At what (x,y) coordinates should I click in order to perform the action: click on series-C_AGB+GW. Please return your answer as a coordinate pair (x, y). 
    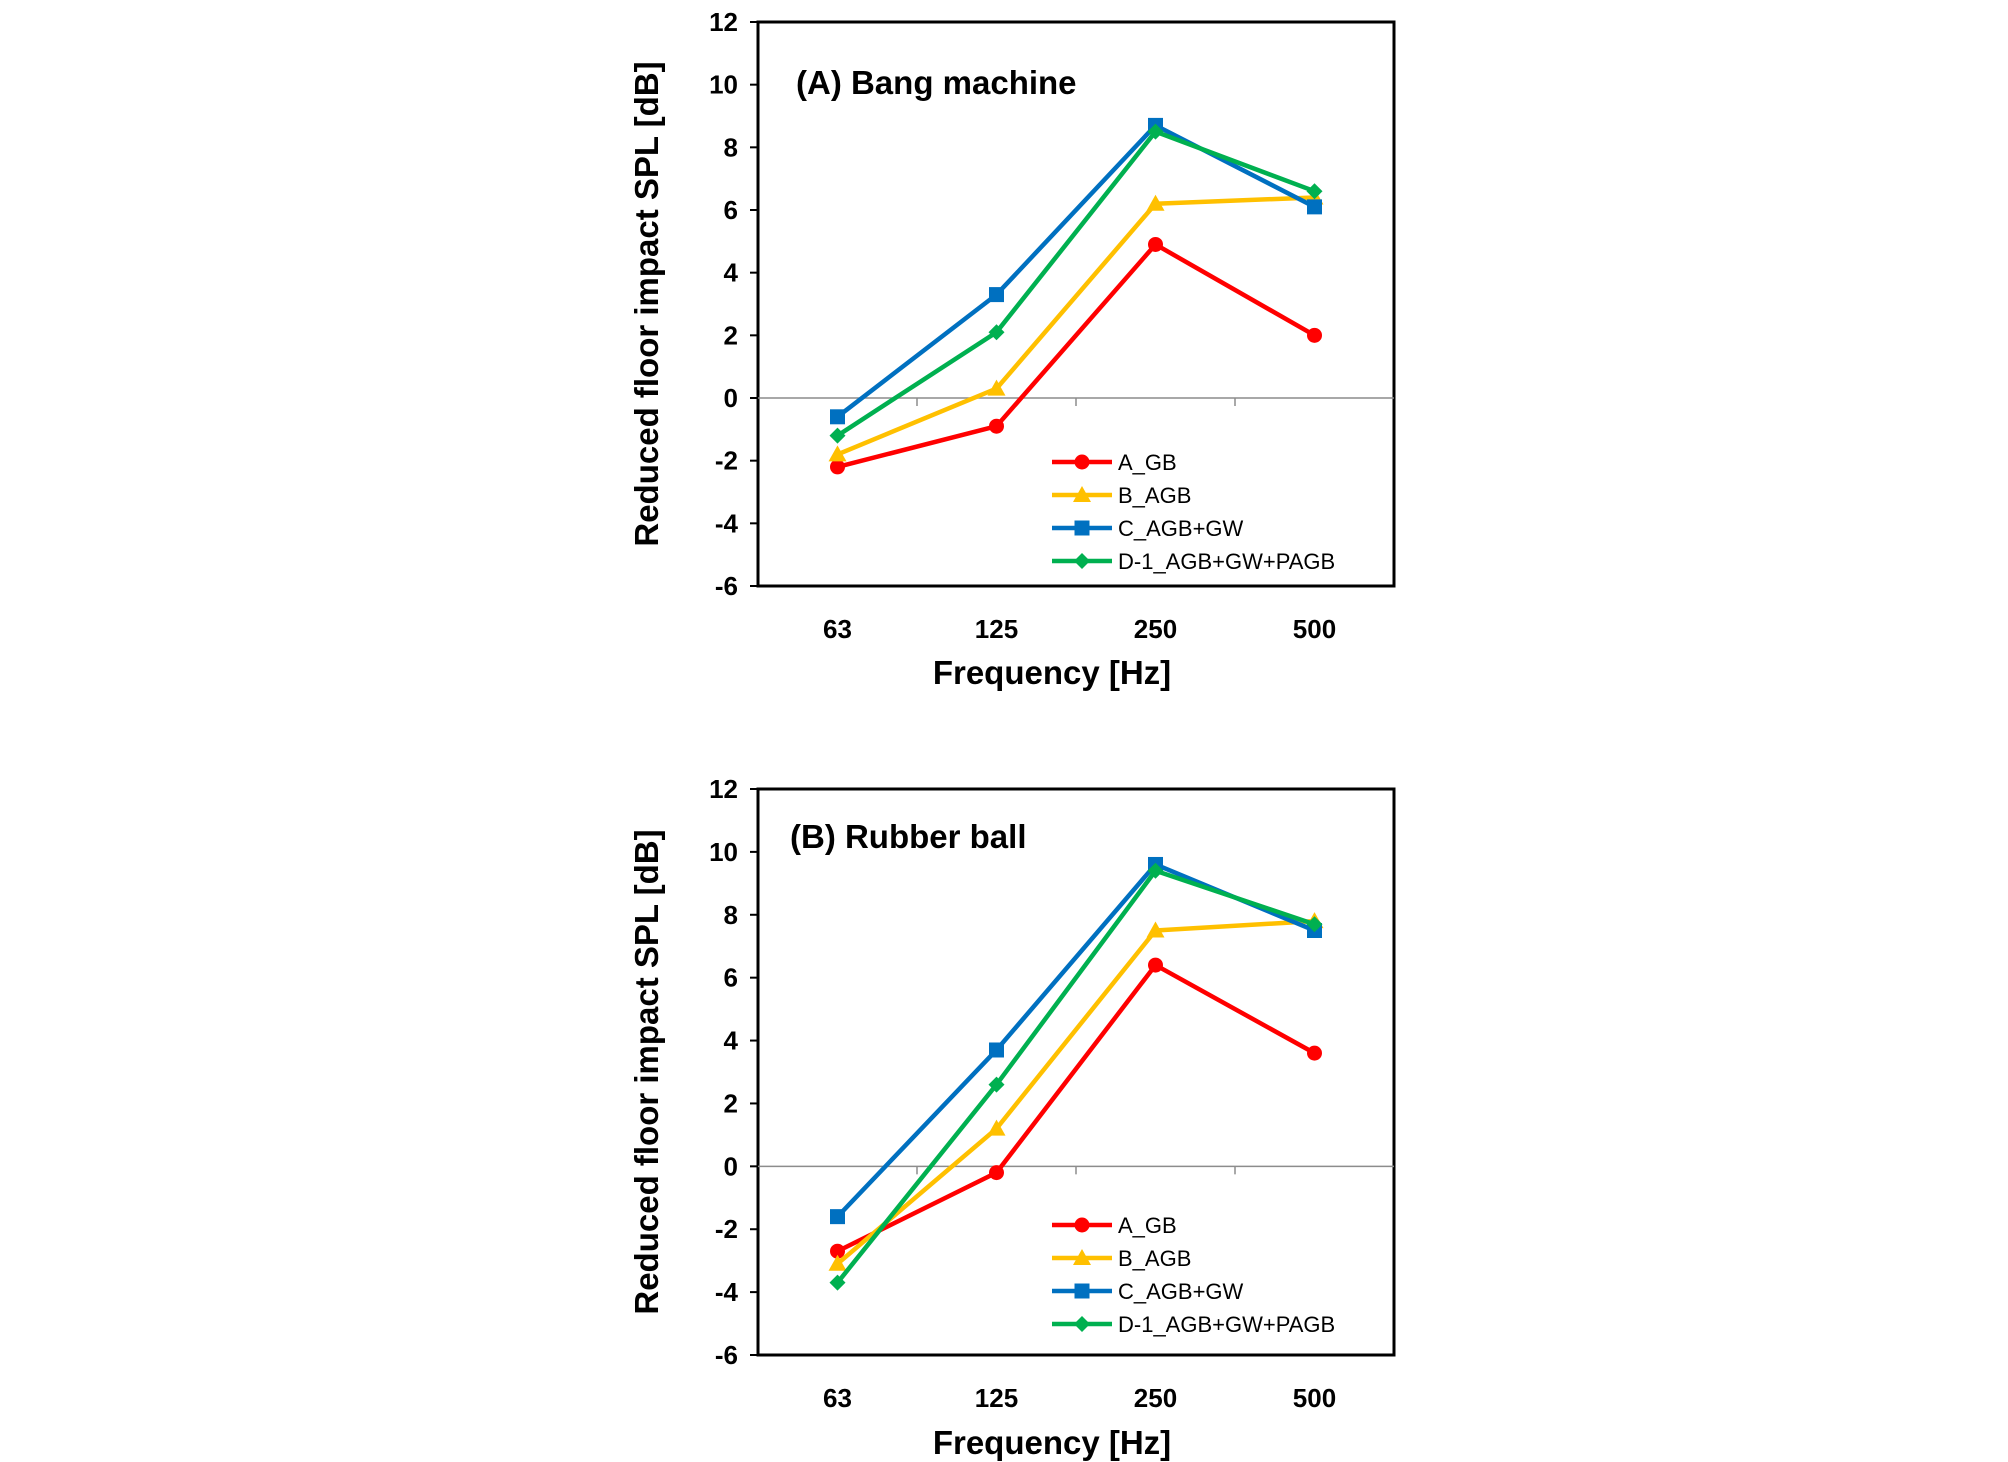
    Looking at the image, I should click on (1076, 271).